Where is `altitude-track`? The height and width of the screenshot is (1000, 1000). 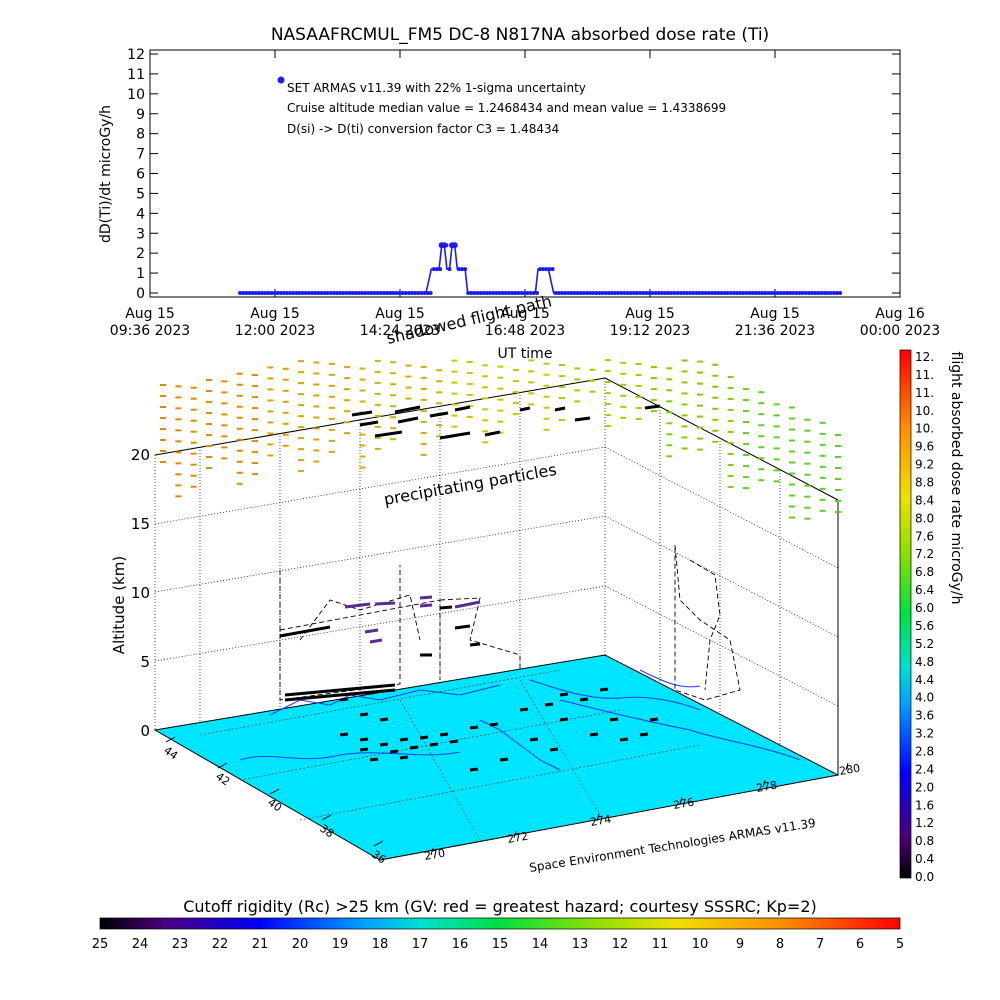 altitude-track is located at coordinates (380, 648).